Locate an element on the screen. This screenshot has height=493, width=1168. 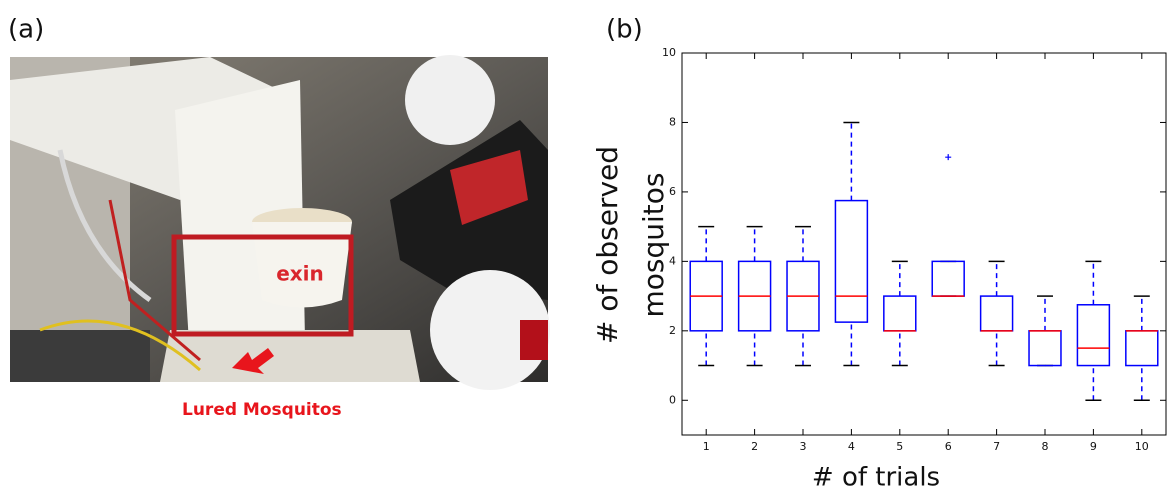
x-tick-label: 5 is located at coordinates (899, 446).